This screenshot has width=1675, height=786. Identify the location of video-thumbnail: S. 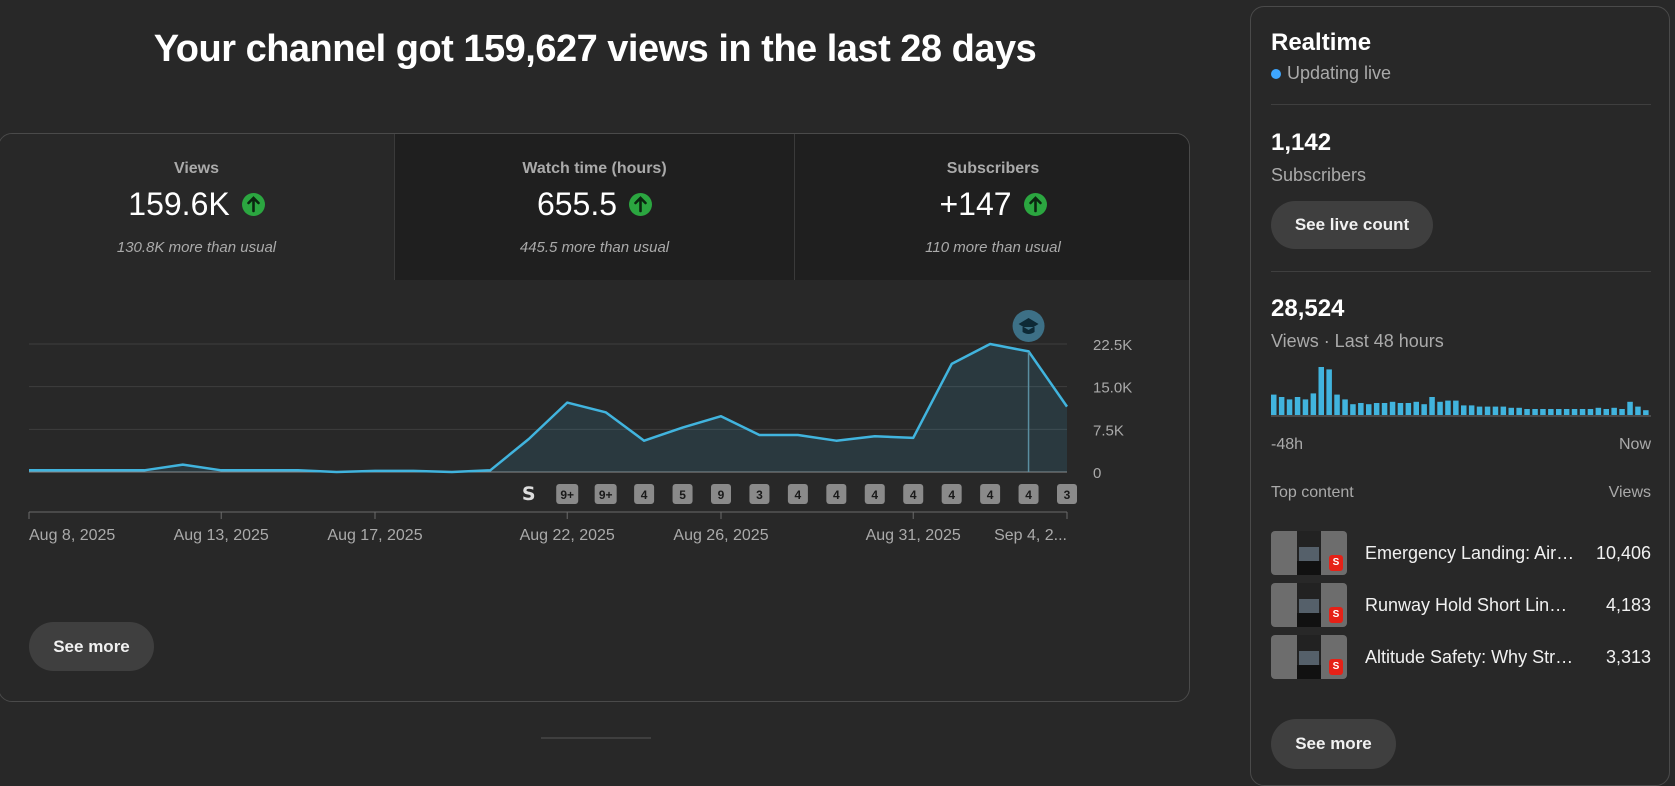
(1309, 657).